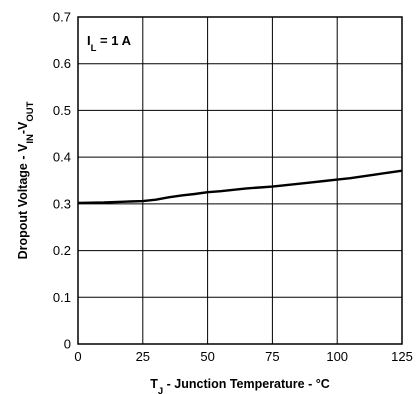  What do you see at coordinates (67, 344) in the screenshot?
I see `y-tick-label: 0` at bounding box center [67, 344].